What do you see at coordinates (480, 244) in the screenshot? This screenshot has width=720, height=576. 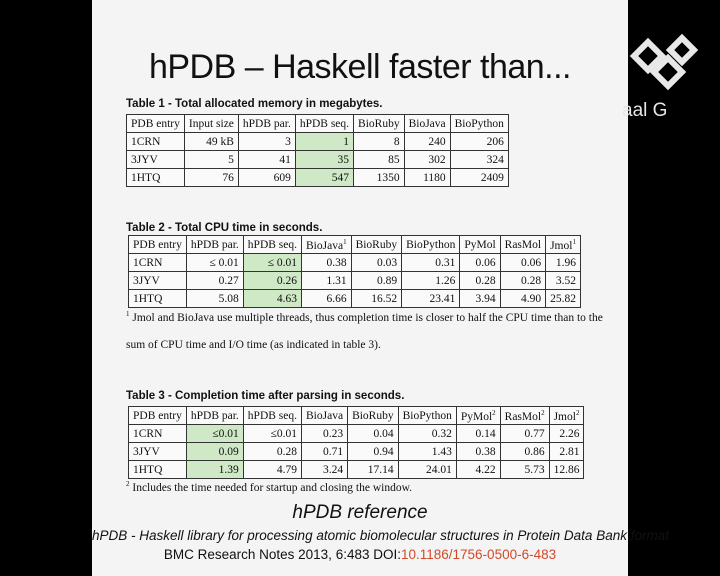 I see `column-header: PyMol` at bounding box center [480, 244].